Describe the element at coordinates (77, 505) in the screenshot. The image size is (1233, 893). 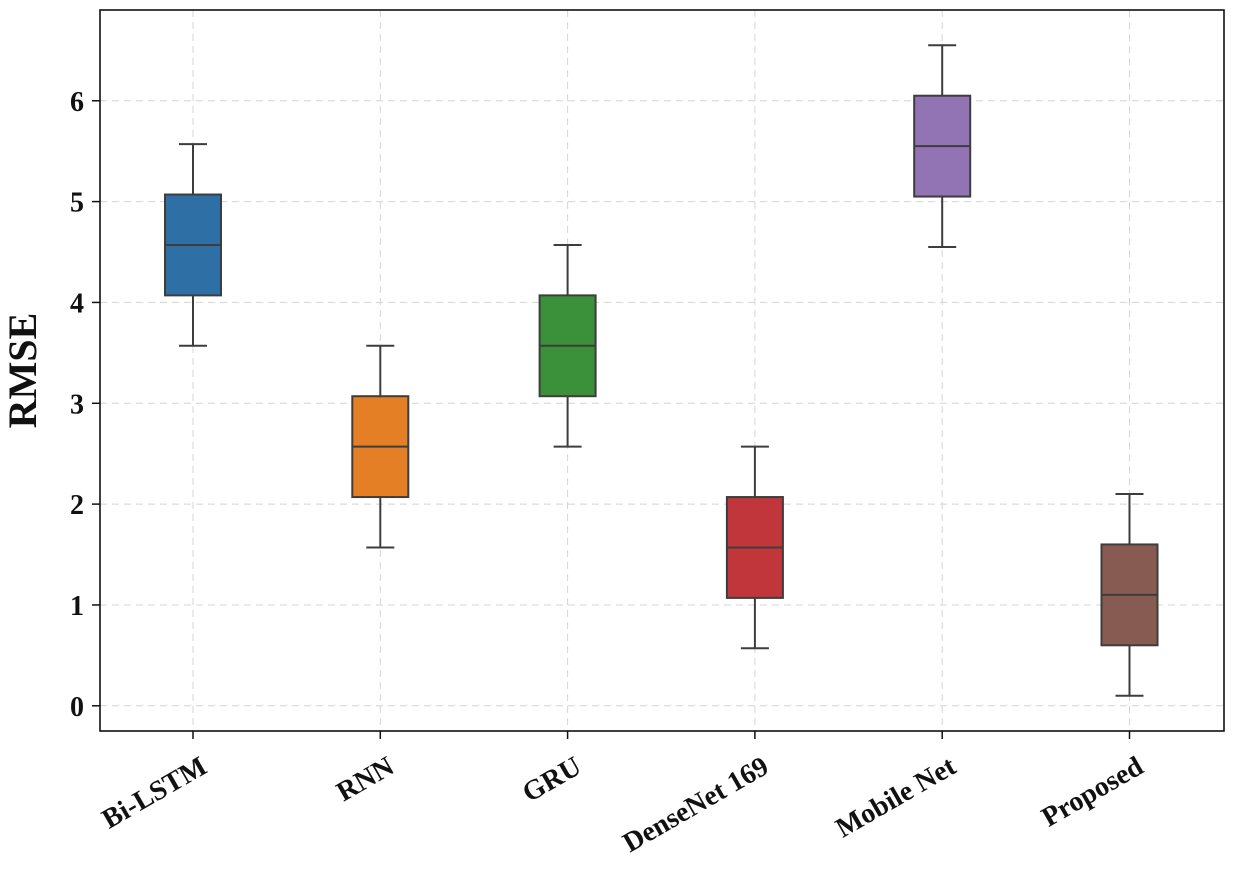
I see `y-tick-label-2: 2` at that location.